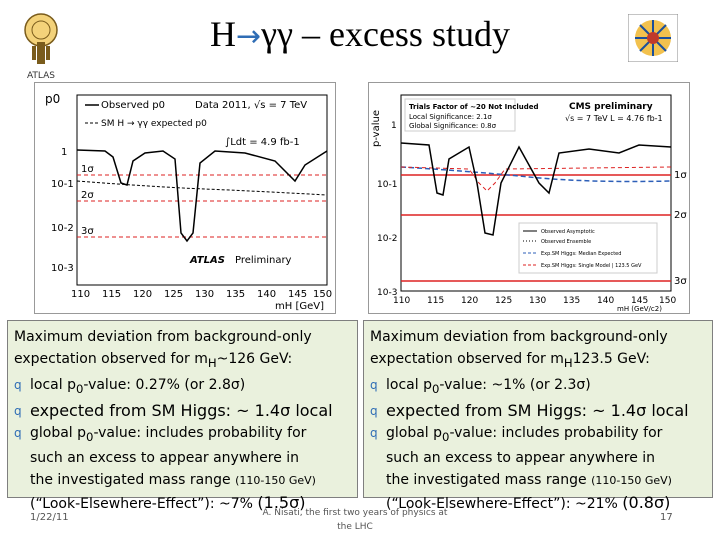  I want to click on slide-title: H→γγ – excess study, so click(360, 34).